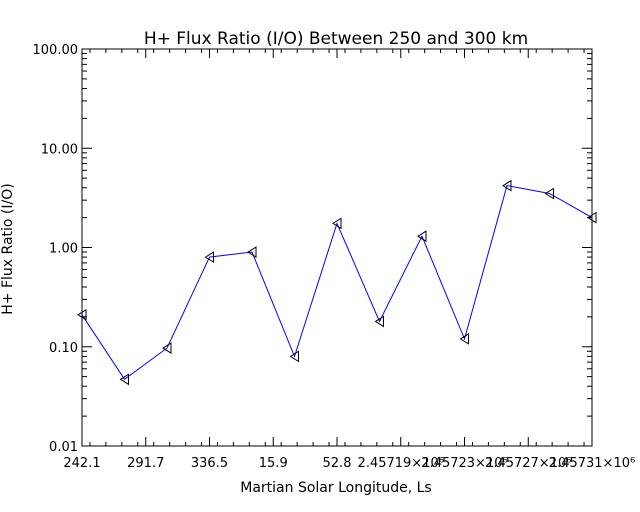 This screenshot has height=512, width=640. What do you see at coordinates (335, 488) in the screenshot?
I see `x-axis-label: Martian Solar Longitude, Ls` at bounding box center [335, 488].